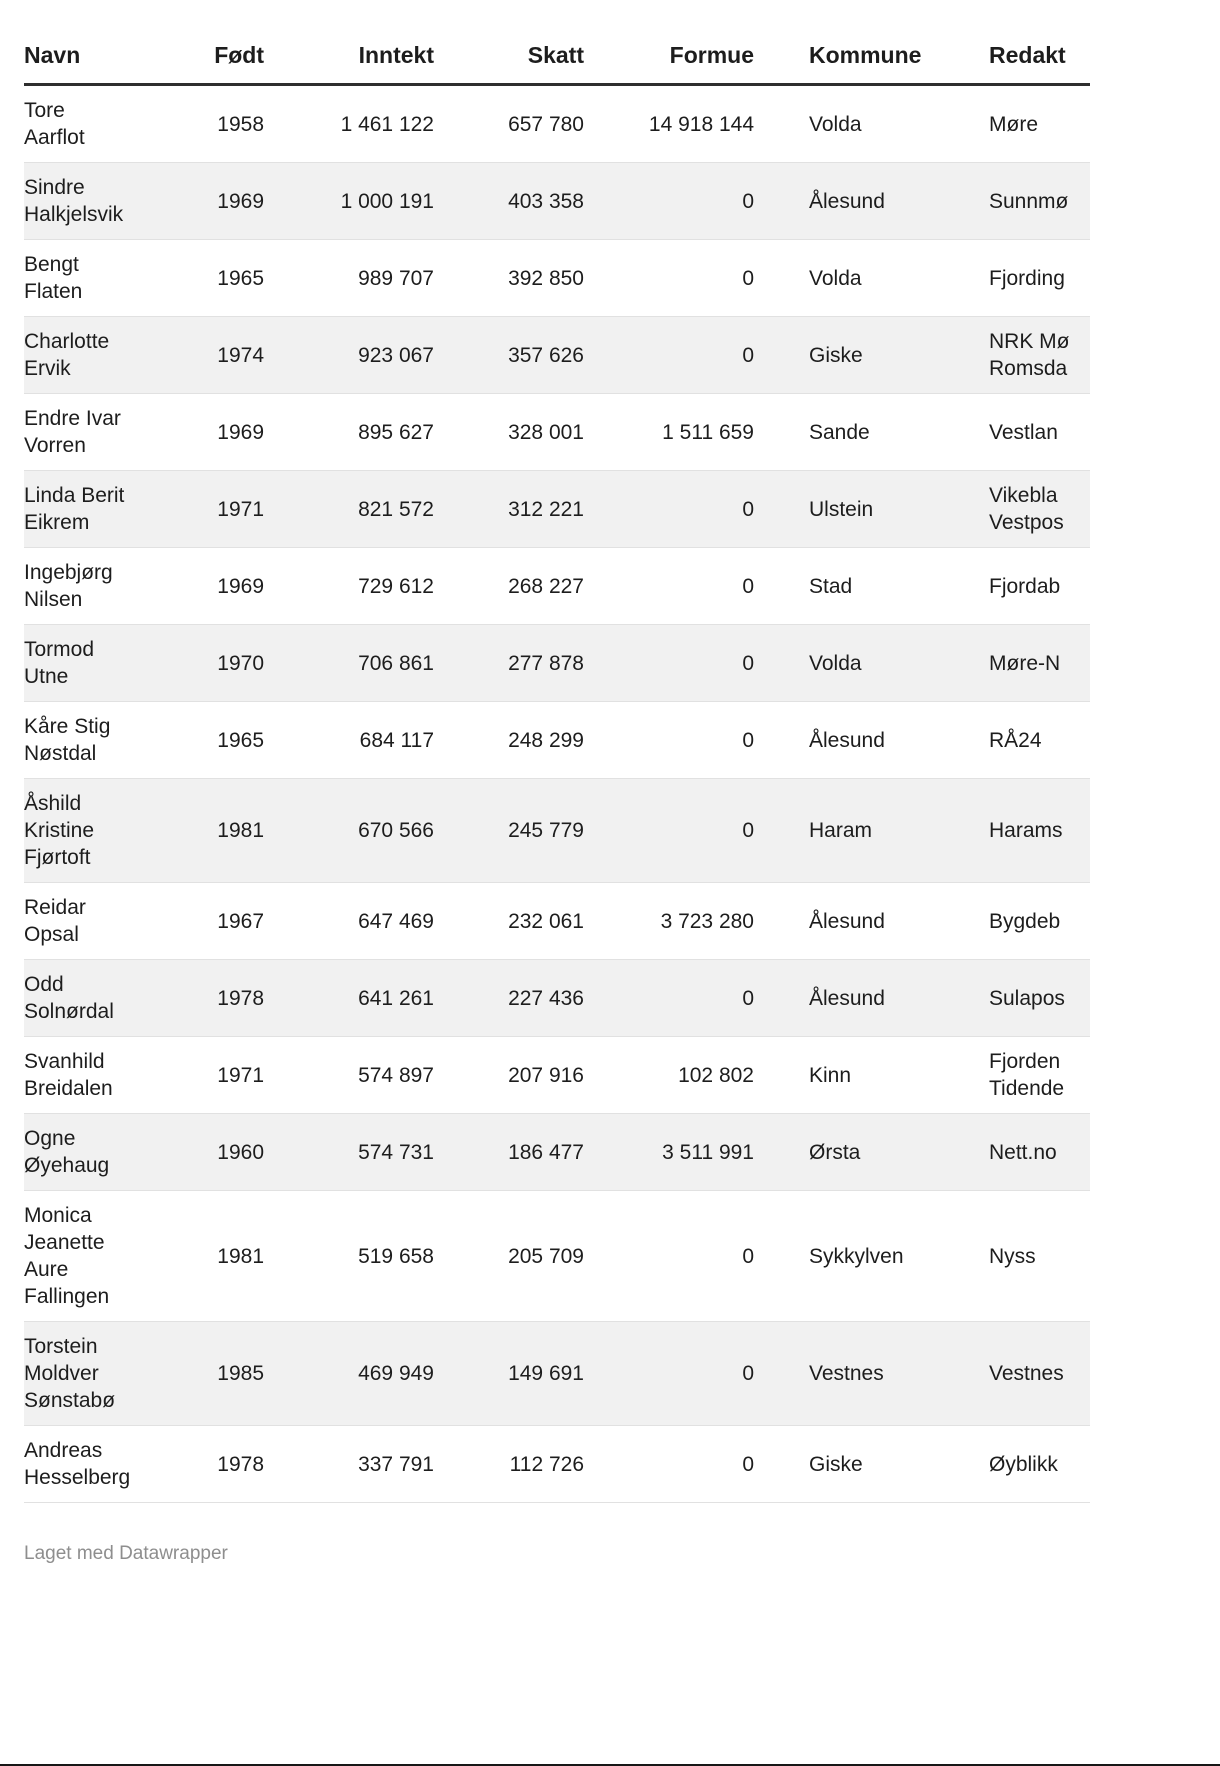 Image resolution: width=1220 pixels, height=1766 pixels. Describe the element at coordinates (54, 124) in the screenshot. I see `cell-navn: Tore Aarflot` at that location.